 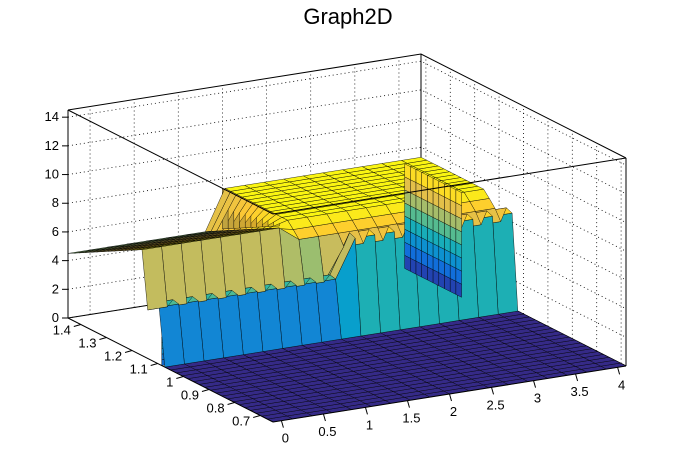 I want to click on x-tick-label: 2, so click(x=453, y=411).